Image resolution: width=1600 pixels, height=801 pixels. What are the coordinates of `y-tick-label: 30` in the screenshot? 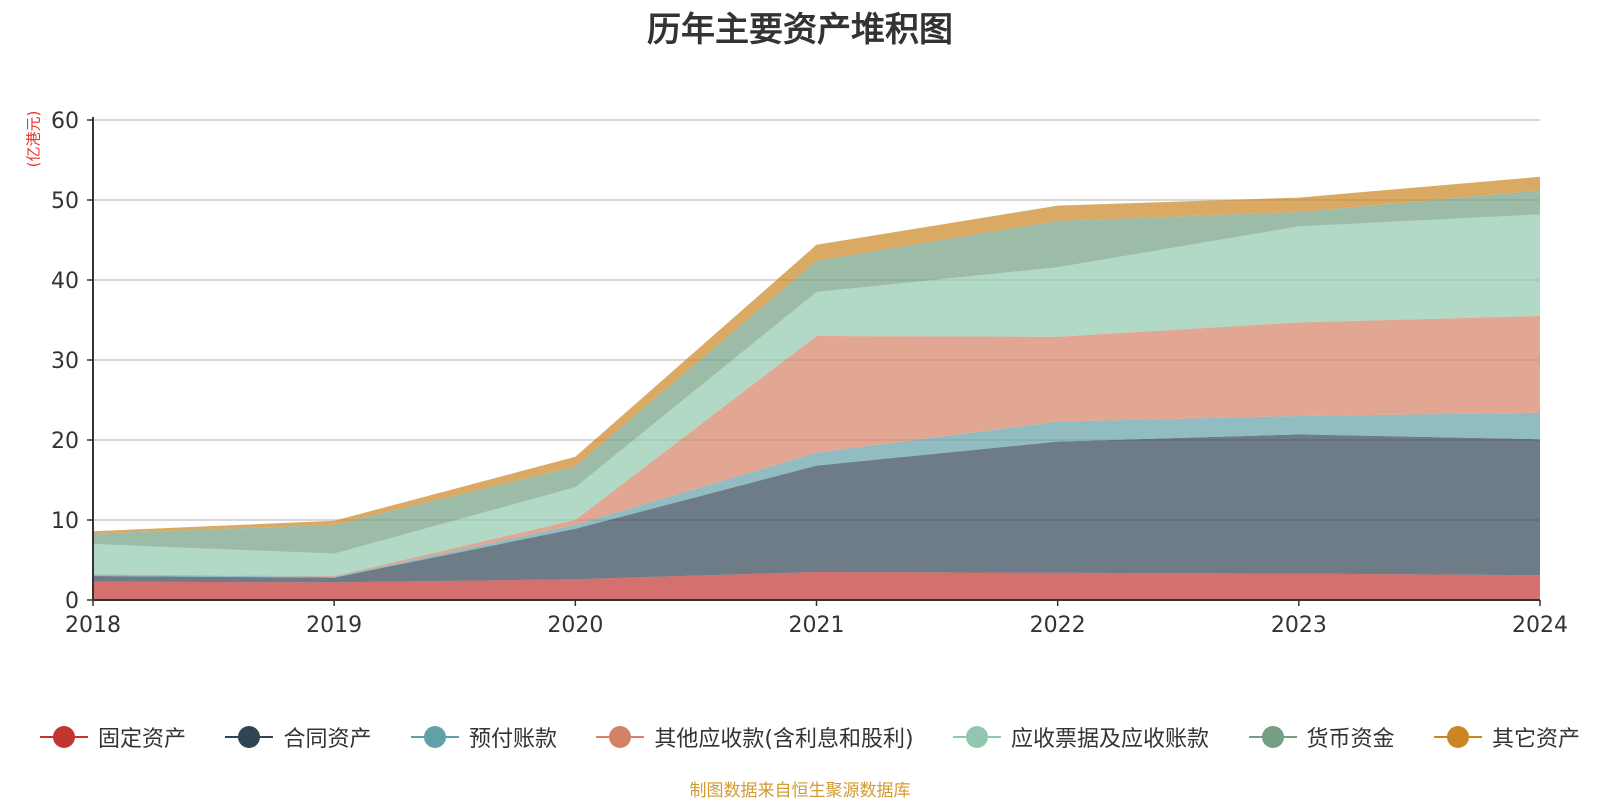 It's located at (65, 361).